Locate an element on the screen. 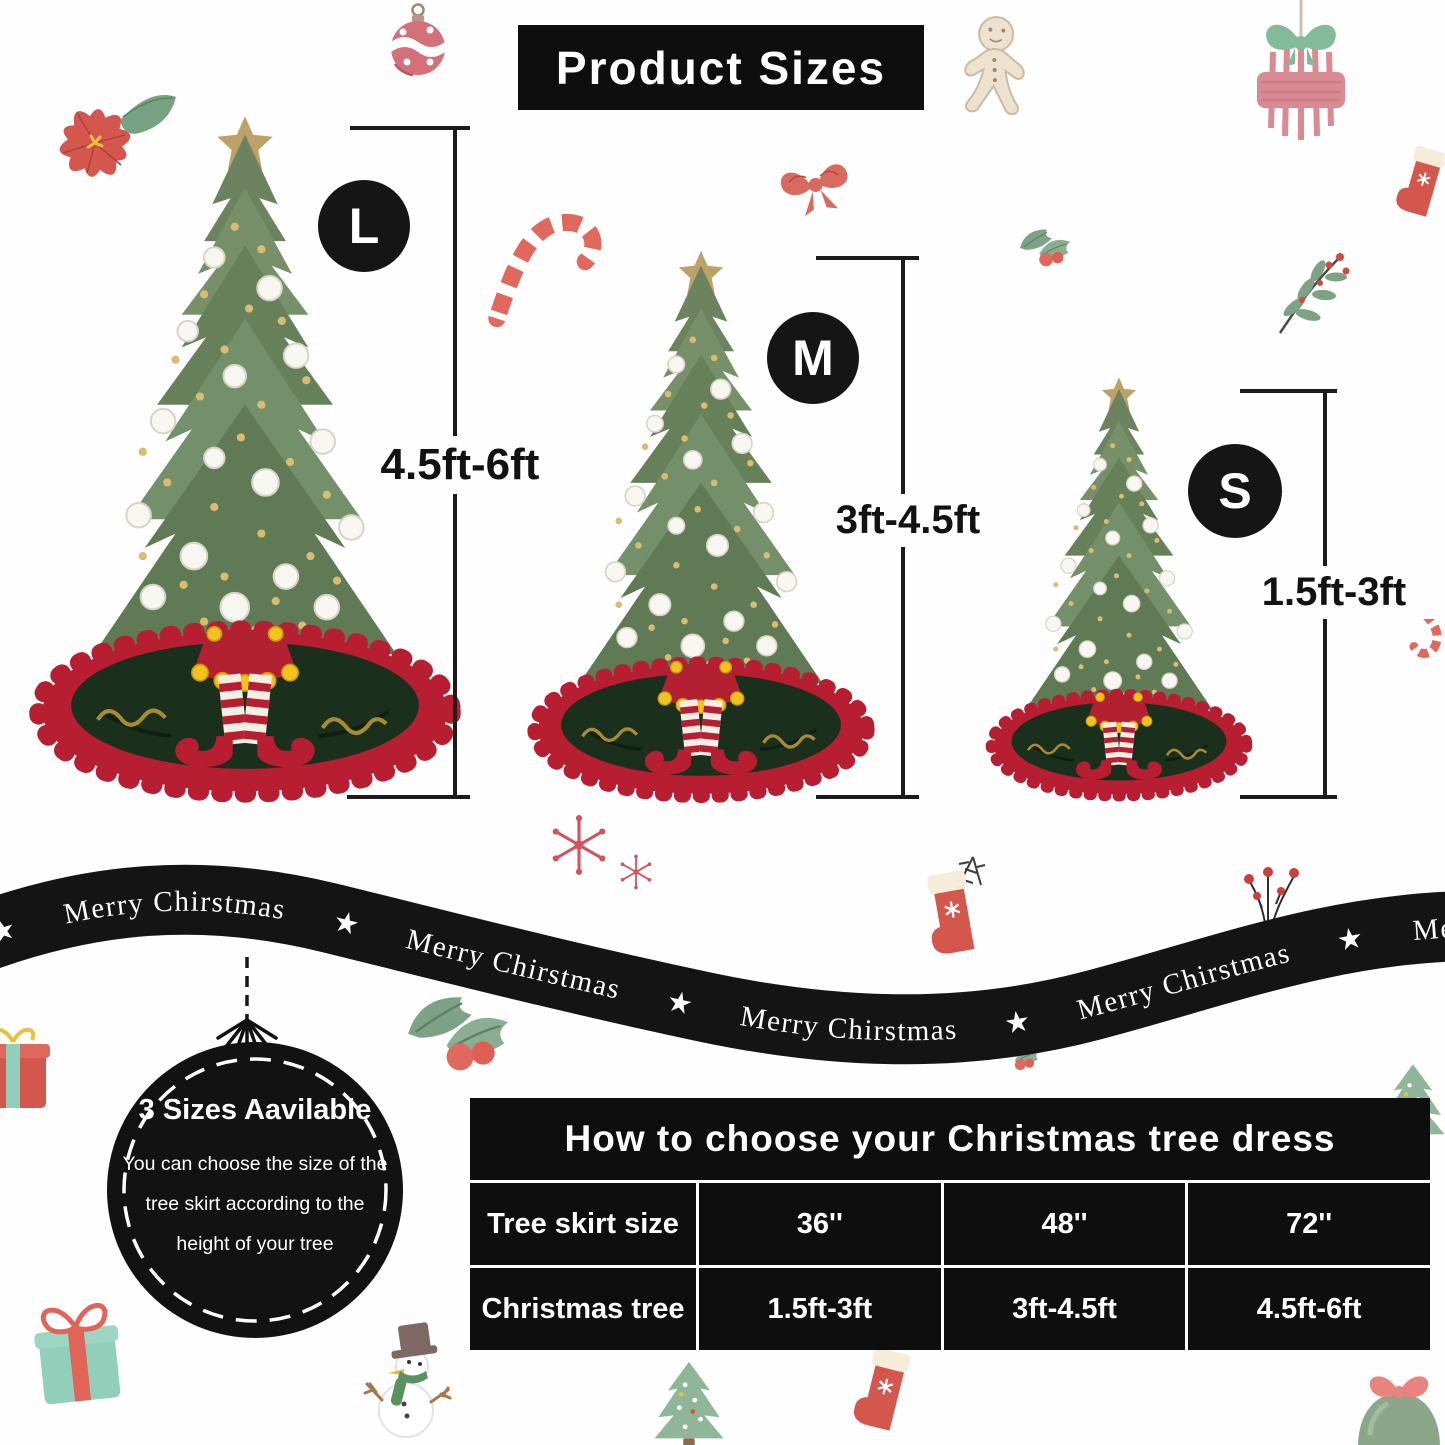 This screenshot has width=1445, height=1445. table-row2-cell3: 4.5ft-6ft is located at coordinates (1309, 1309).